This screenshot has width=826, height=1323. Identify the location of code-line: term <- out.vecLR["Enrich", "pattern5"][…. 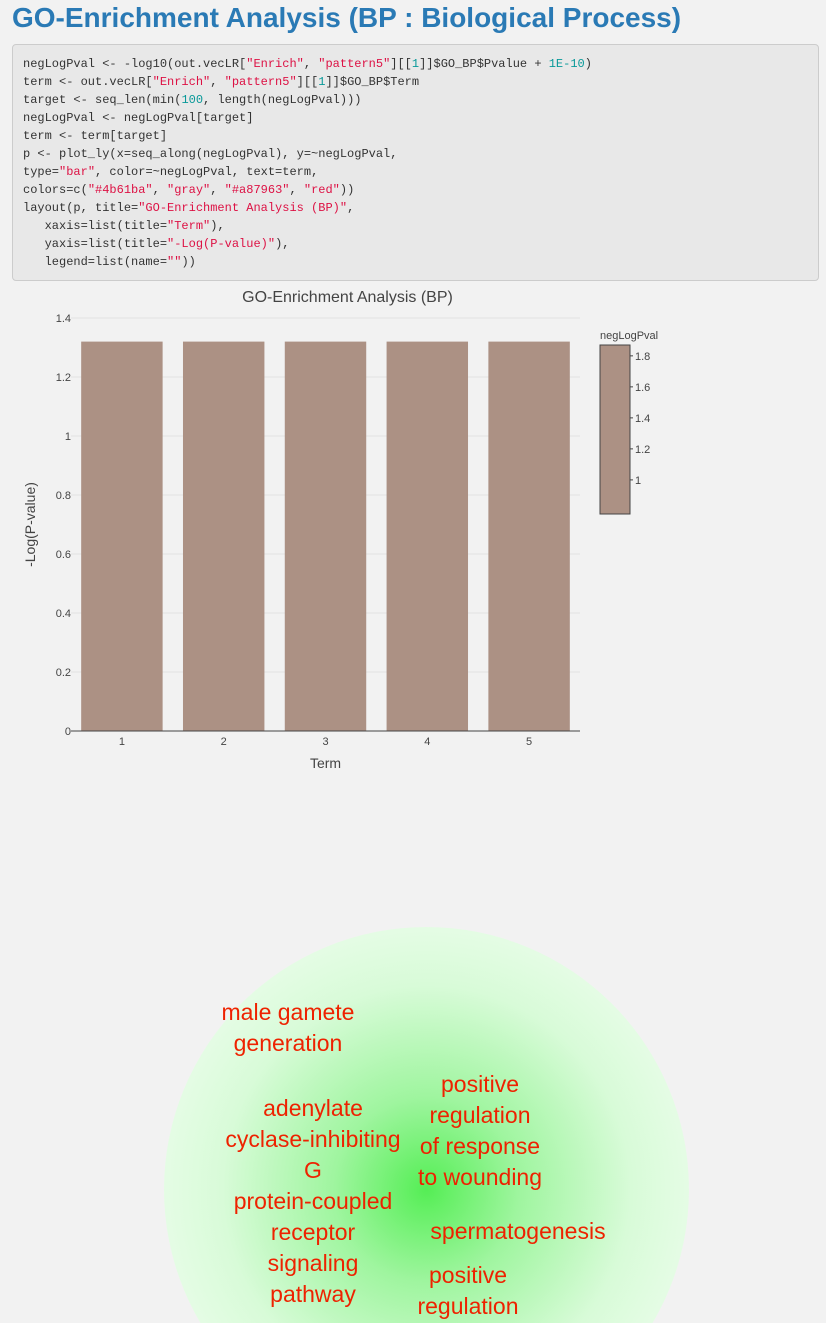
(415, 82).